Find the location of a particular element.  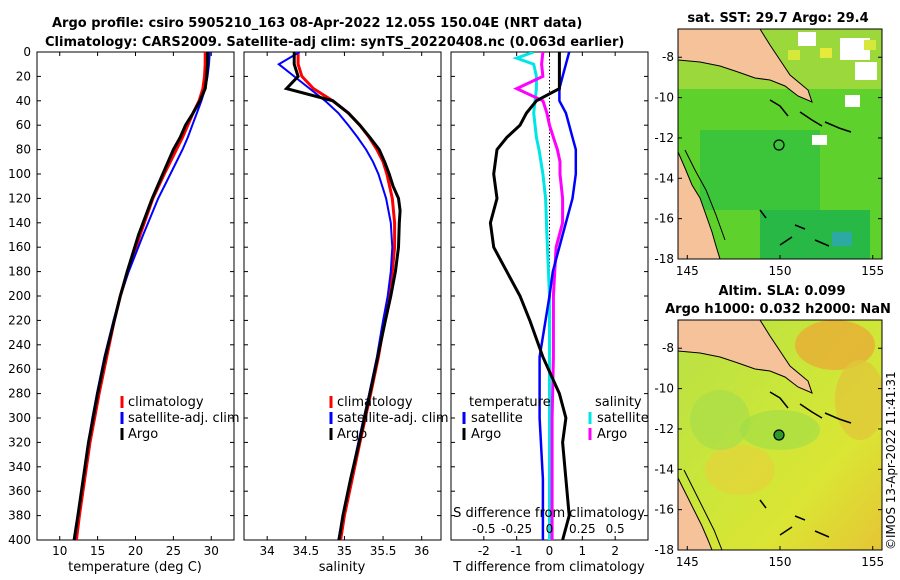

x-tick-label: 35.5 is located at coordinates (383, 551).